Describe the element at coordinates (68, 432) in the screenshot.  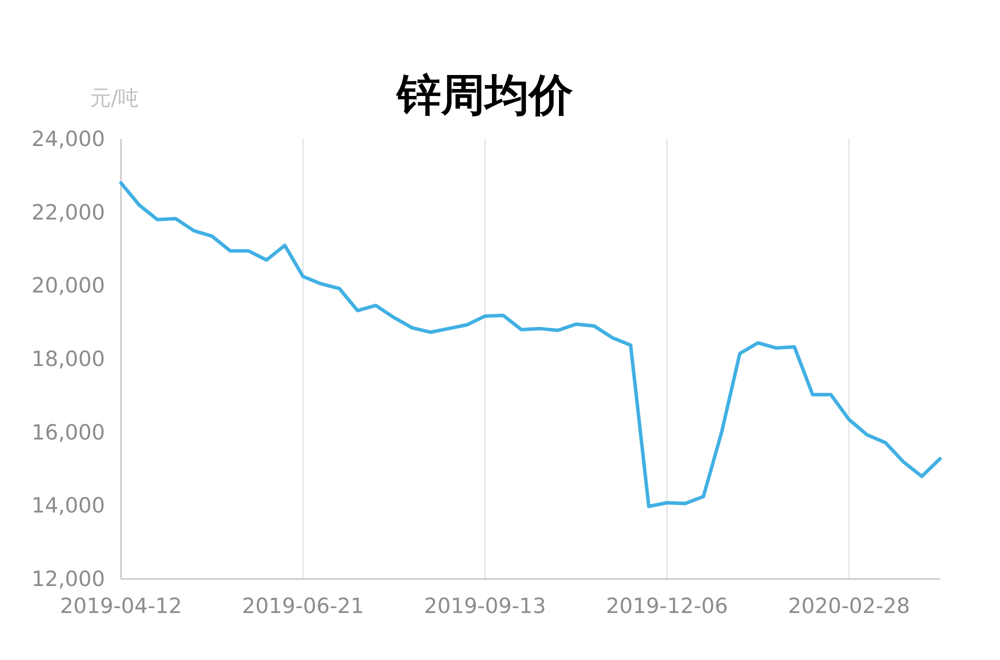
I see `y-tick-label: 16,000` at that location.